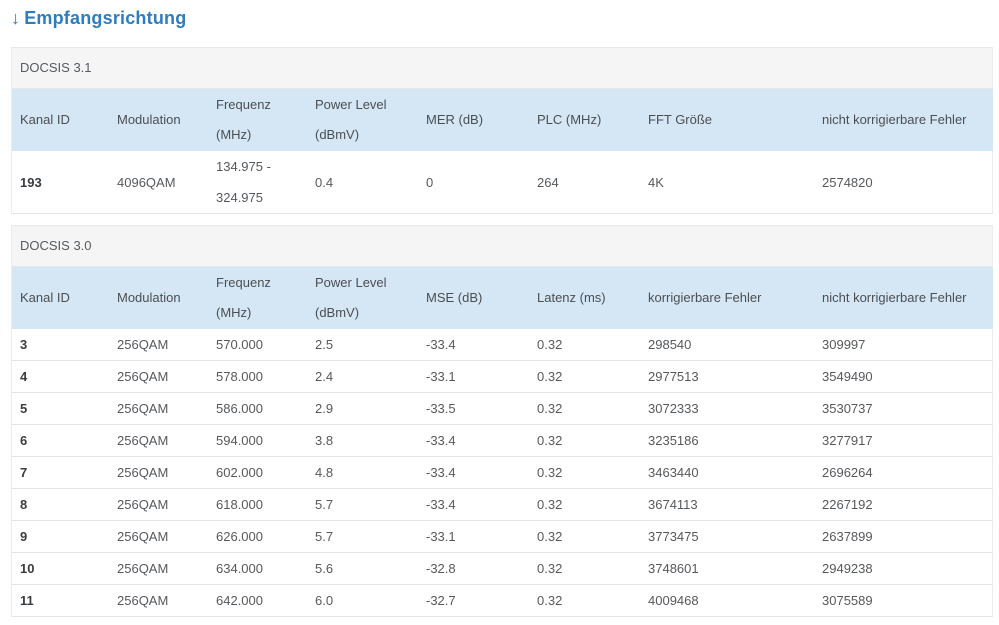  I want to click on arrow-down-icon: ↓, so click(16, 18).